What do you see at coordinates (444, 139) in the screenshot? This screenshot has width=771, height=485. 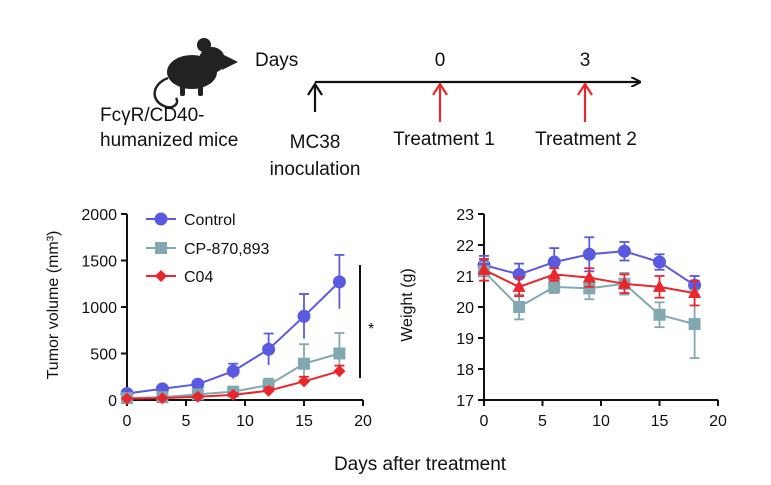 I see `treatment1-label: Treatment 1` at bounding box center [444, 139].